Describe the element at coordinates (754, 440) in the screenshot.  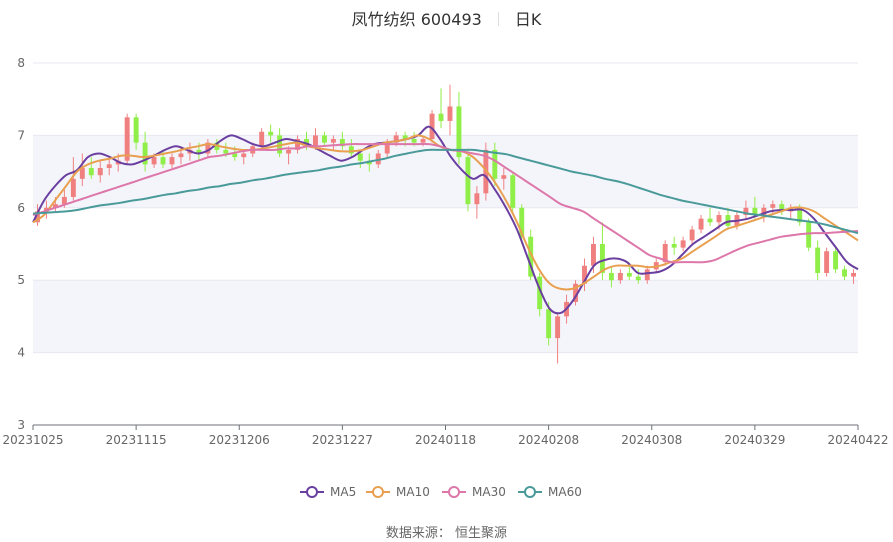
I see `x-tick-label: 20240329` at that location.